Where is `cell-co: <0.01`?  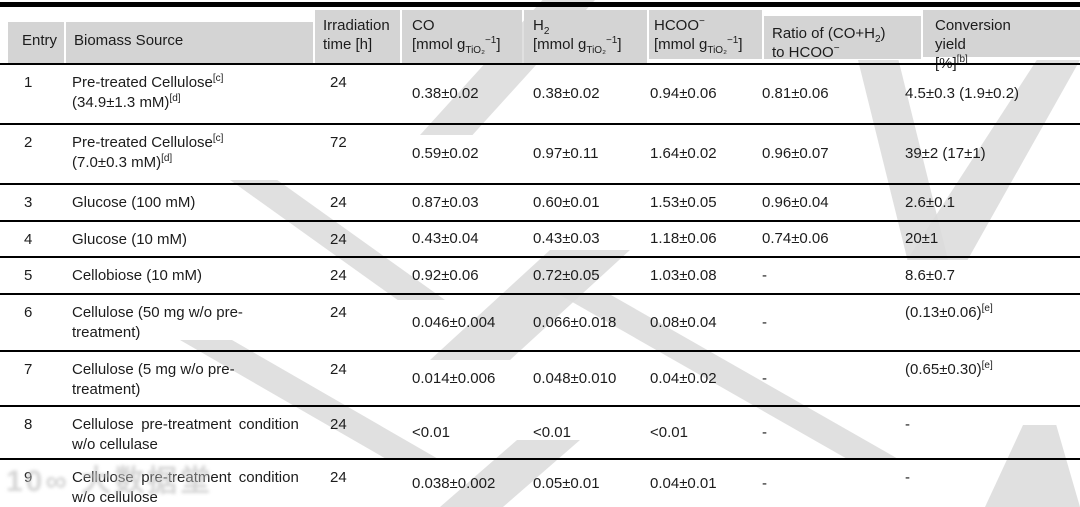
cell-co: <0.01 is located at coordinates (431, 432).